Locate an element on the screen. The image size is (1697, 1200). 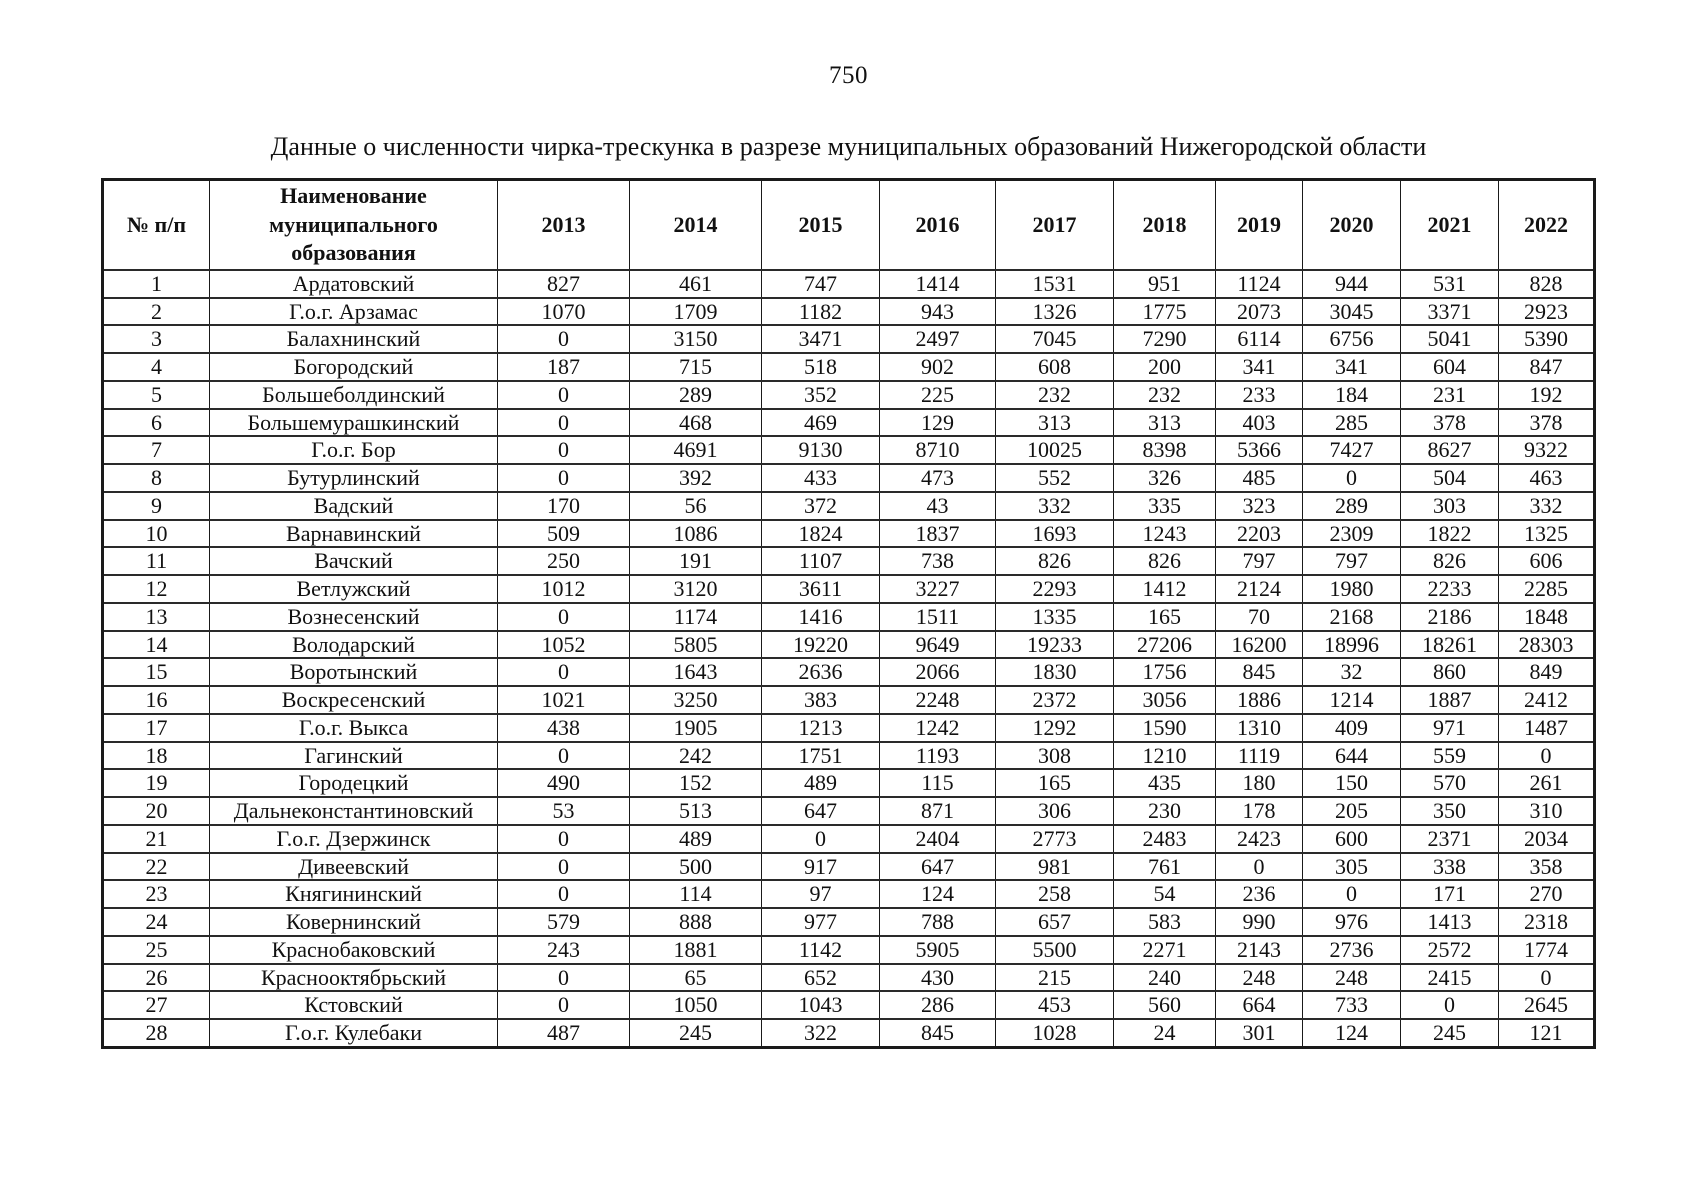
column-header-year: 2021 is located at coordinates (1449, 224).